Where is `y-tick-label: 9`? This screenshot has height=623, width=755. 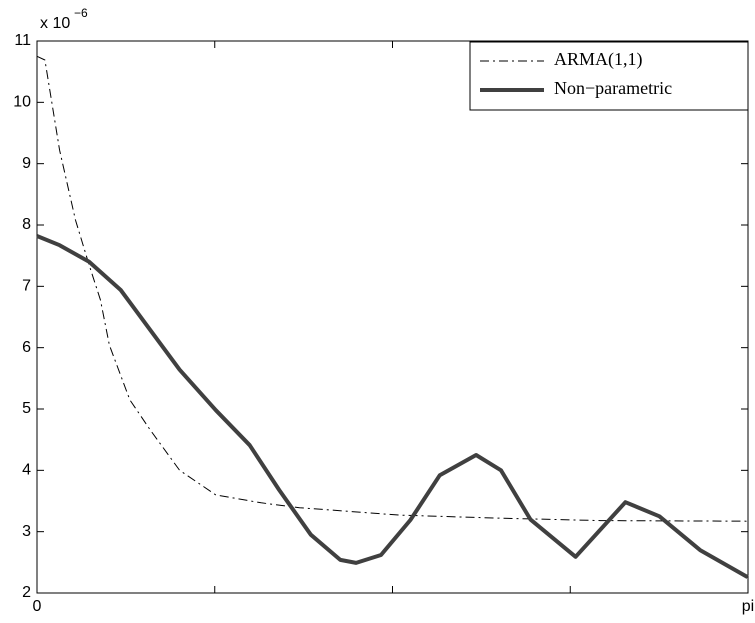
y-tick-label: 9 is located at coordinates (26, 163).